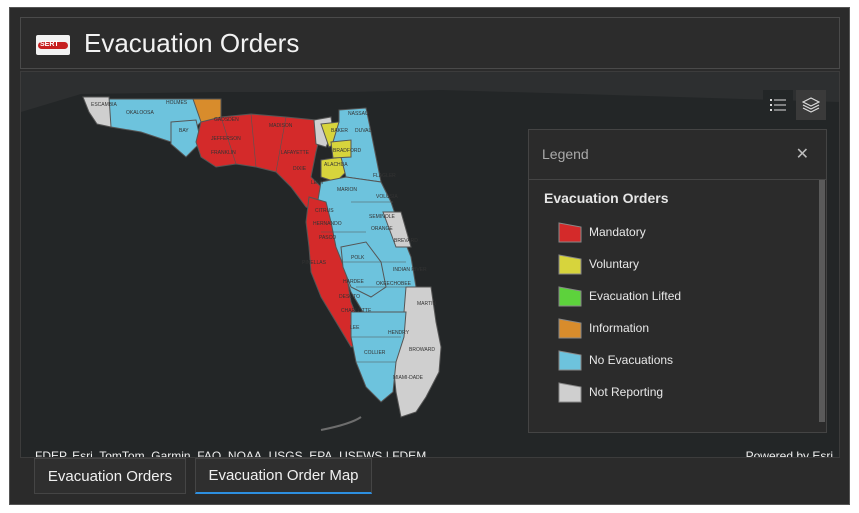 This screenshot has width=859, height=513. I want to click on legend-item-evacuation-lifted: Evacuation Lifted, so click(619, 296).